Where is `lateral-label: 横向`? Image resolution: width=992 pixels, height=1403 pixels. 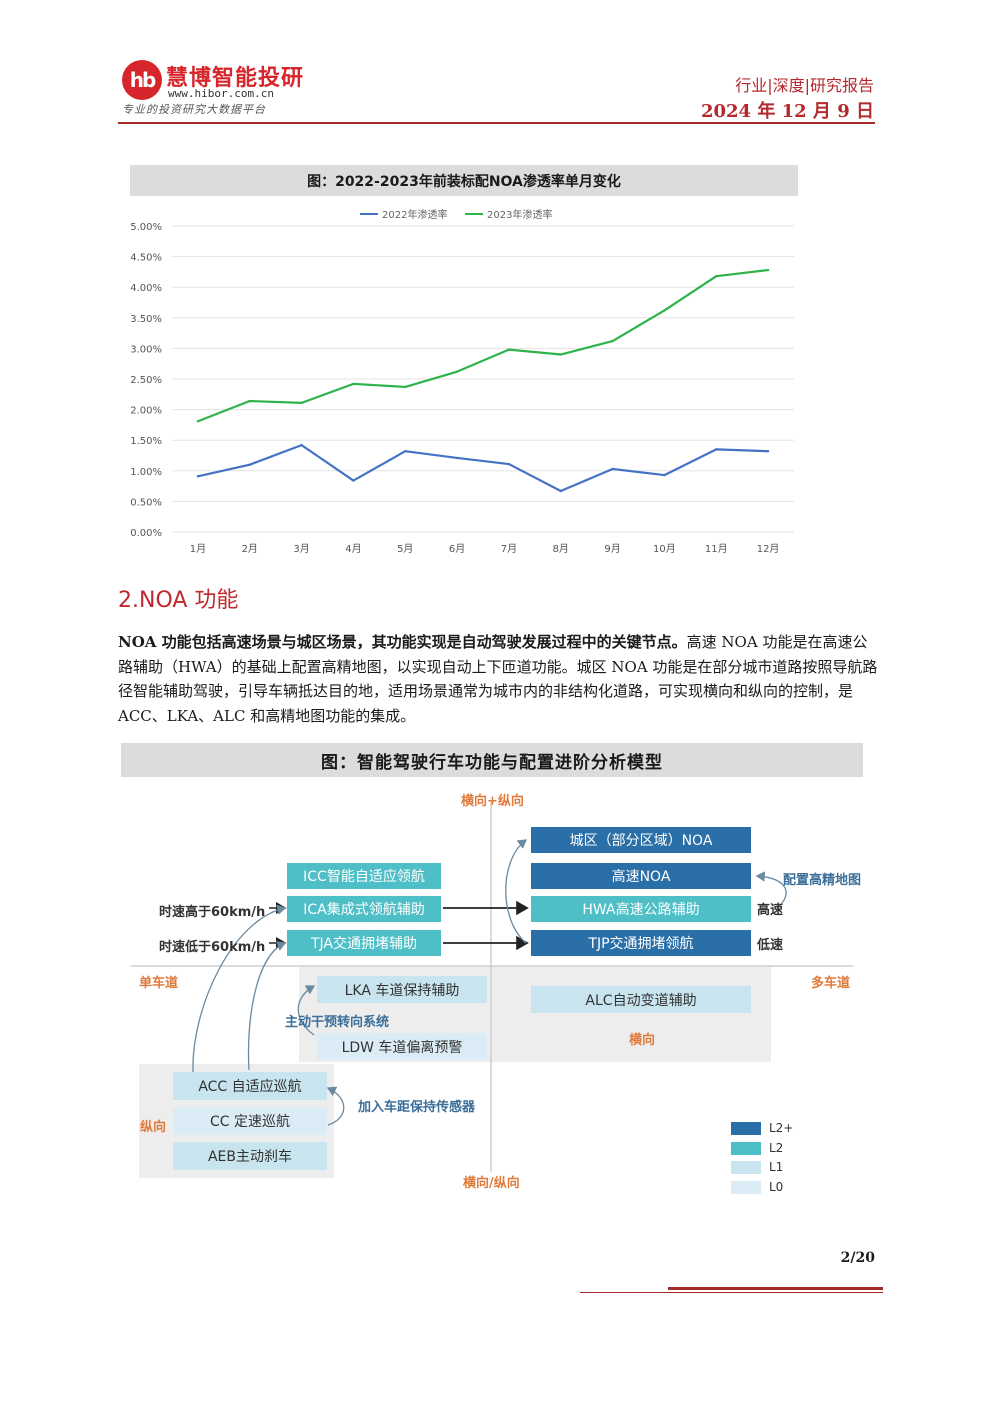
lateral-label: 横向 is located at coordinates (642, 1040).